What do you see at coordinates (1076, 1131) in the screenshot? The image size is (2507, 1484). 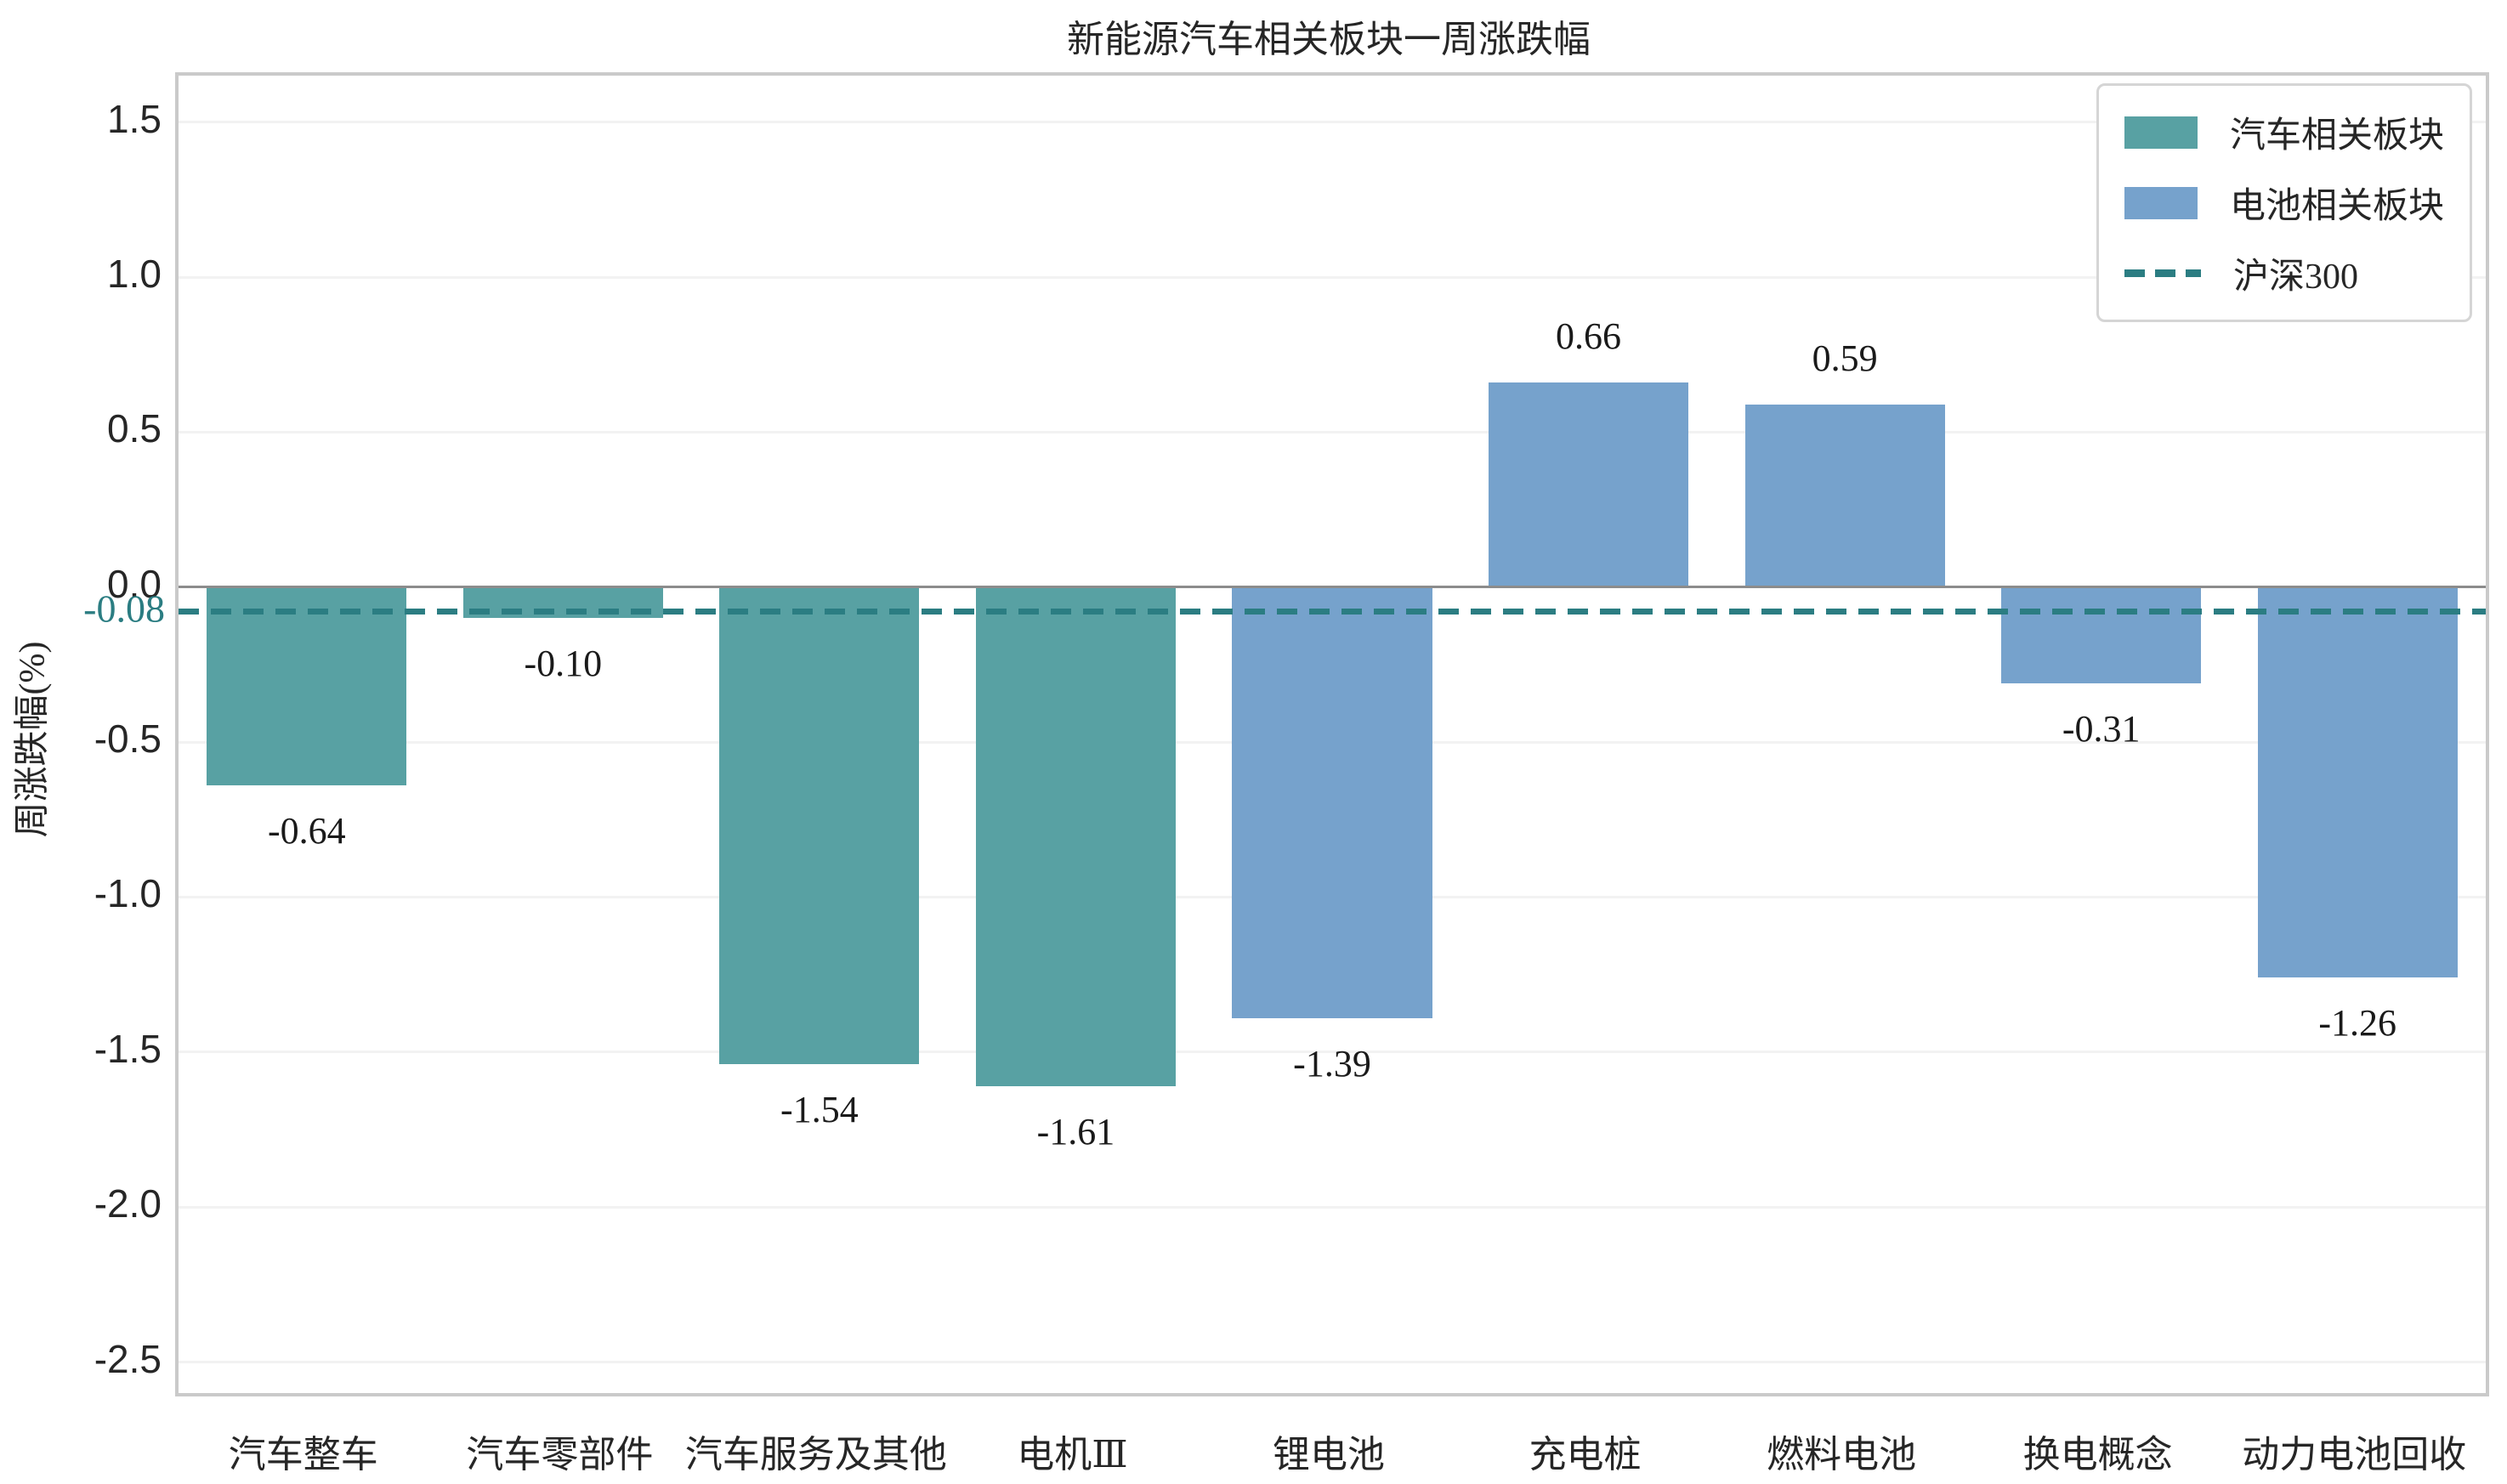 I see `bar-value-label: -1.61` at bounding box center [1076, 1131].